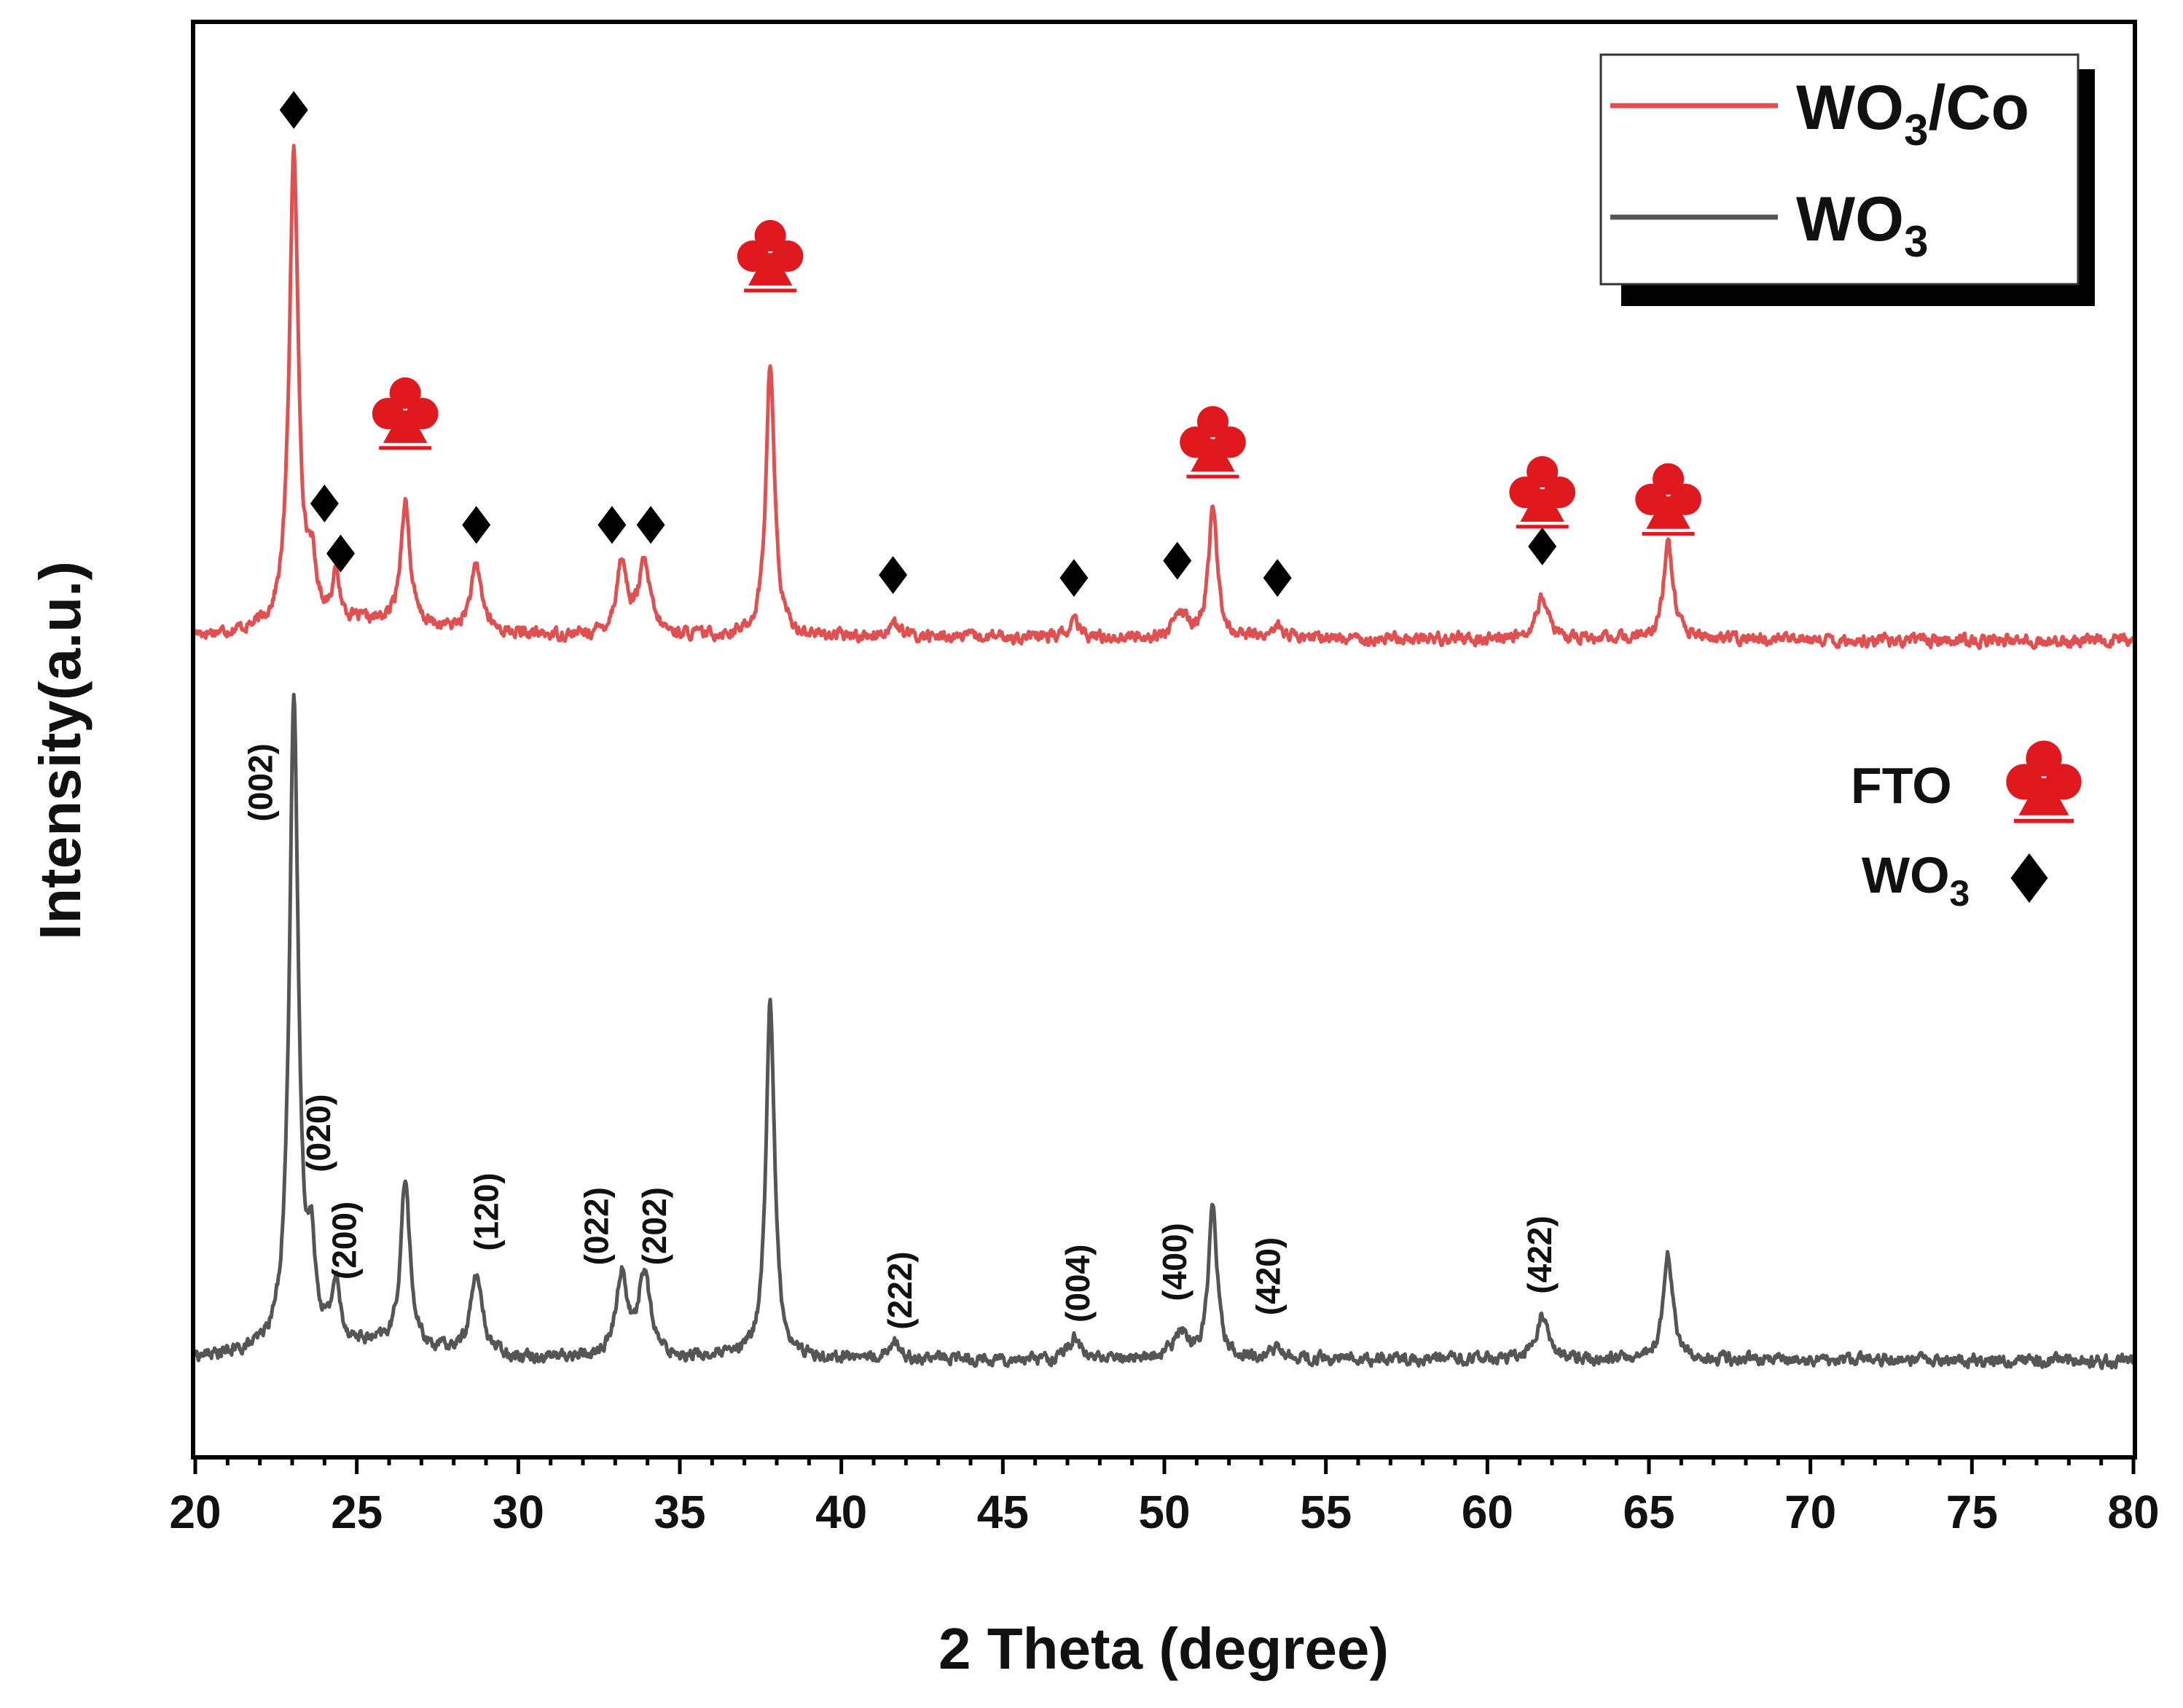  Describe the element at coordinates (1175, 1262) in the screenshot. I see `peak-label: (400)` at that location.